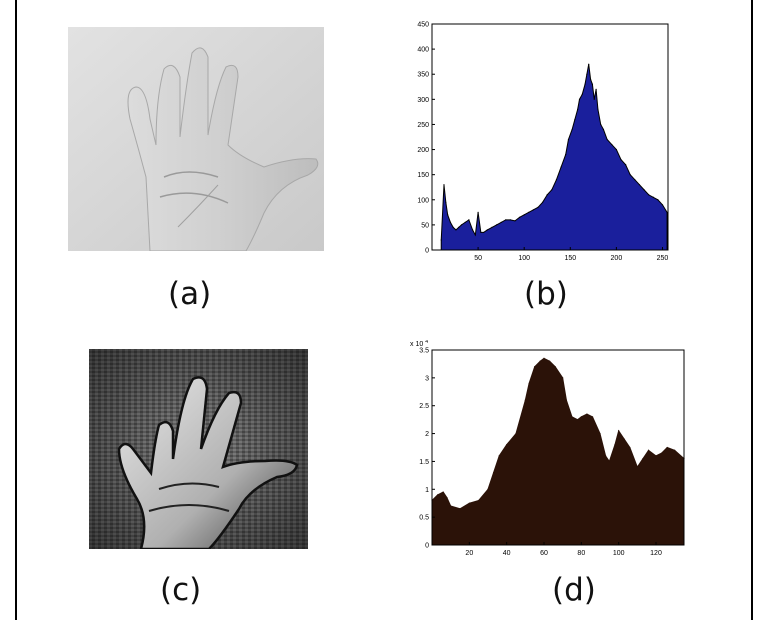  Describe the element at coordinates (423, 200) in the screenshot. I see `y-tick-label: 100` at that location.